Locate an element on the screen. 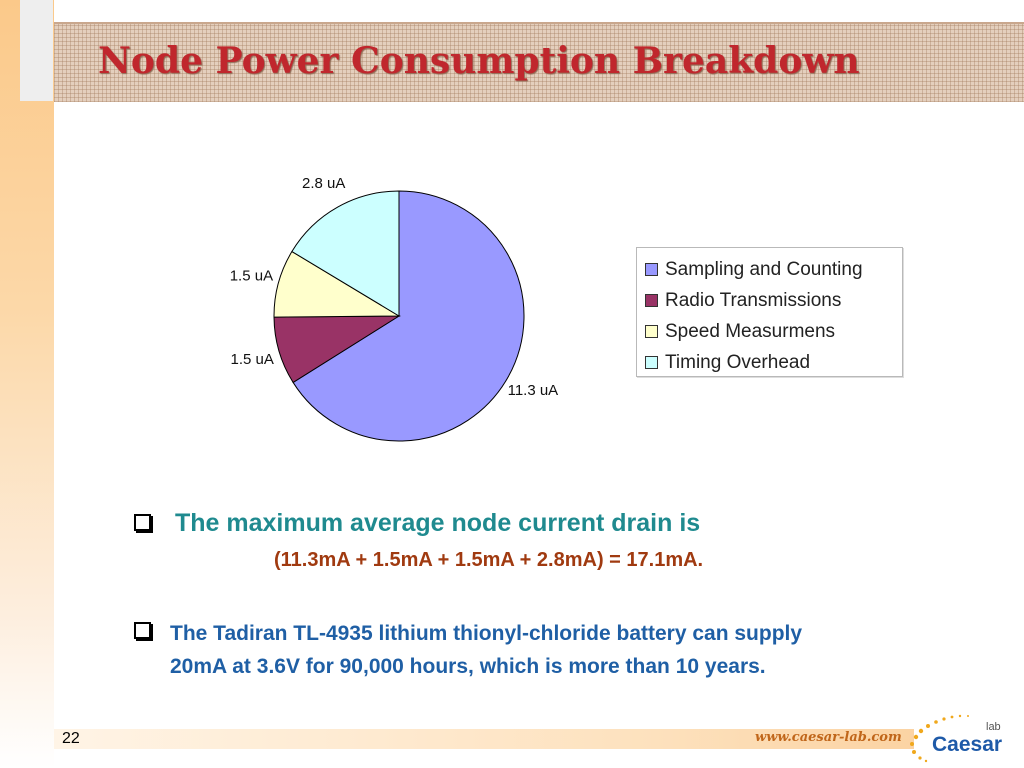 This screenshot has height=768, width=1024. pie-slices is located at coordinates (399, 316).